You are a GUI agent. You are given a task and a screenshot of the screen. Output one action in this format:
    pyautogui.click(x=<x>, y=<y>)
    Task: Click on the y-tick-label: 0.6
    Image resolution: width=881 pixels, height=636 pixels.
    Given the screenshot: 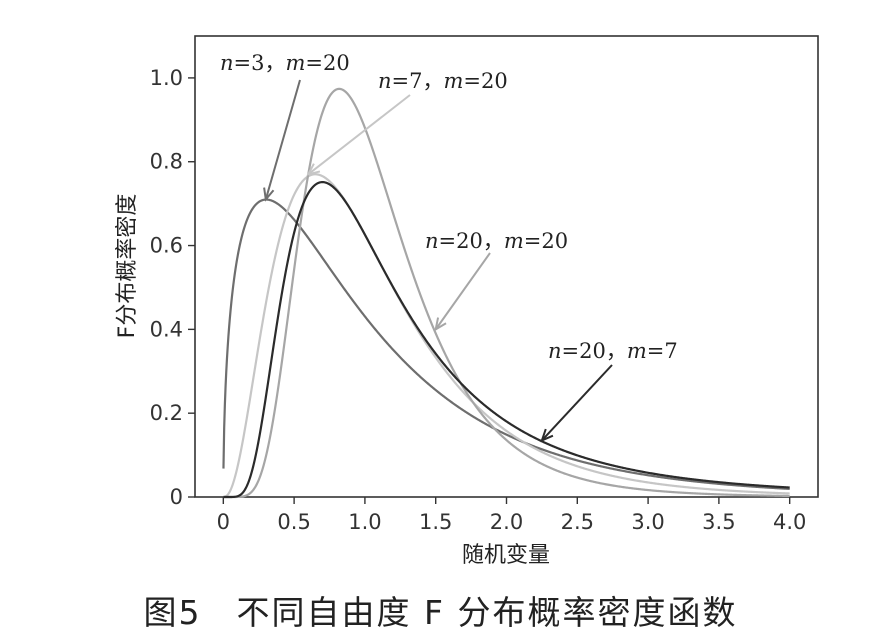 What is the action you would take?
    pyautogui.click(x=166, y=246)
    